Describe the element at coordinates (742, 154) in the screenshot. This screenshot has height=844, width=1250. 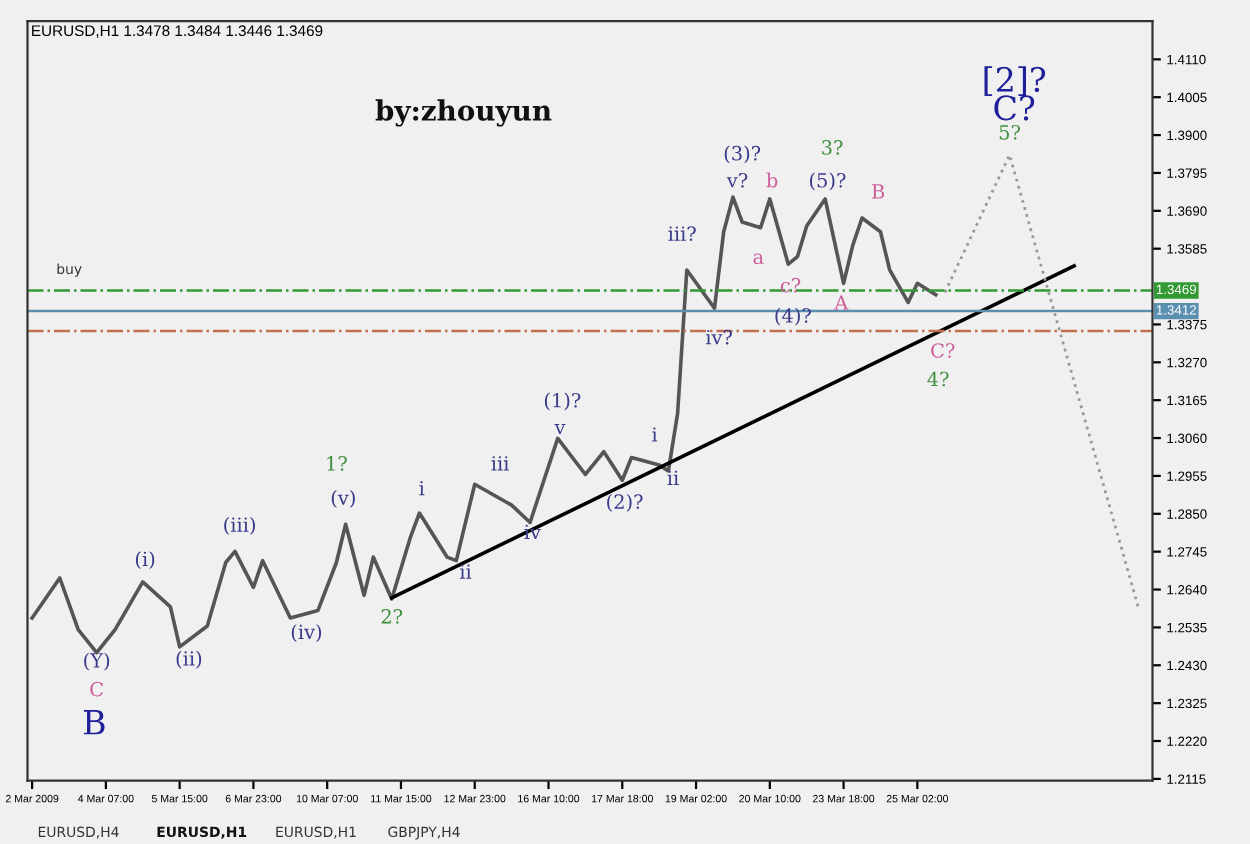
I see `annotation: (3)?` at that location.